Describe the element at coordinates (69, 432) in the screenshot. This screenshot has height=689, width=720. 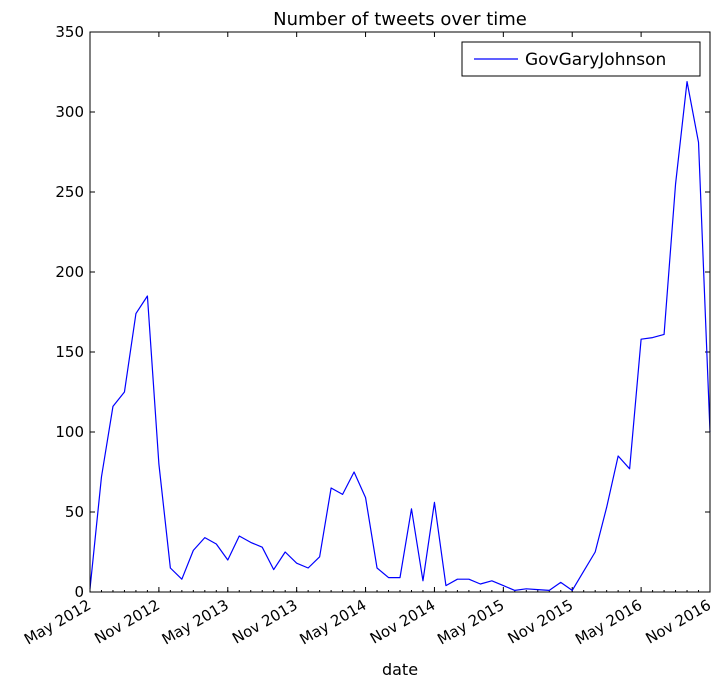
I see `y-tick-label: 100` at that location.